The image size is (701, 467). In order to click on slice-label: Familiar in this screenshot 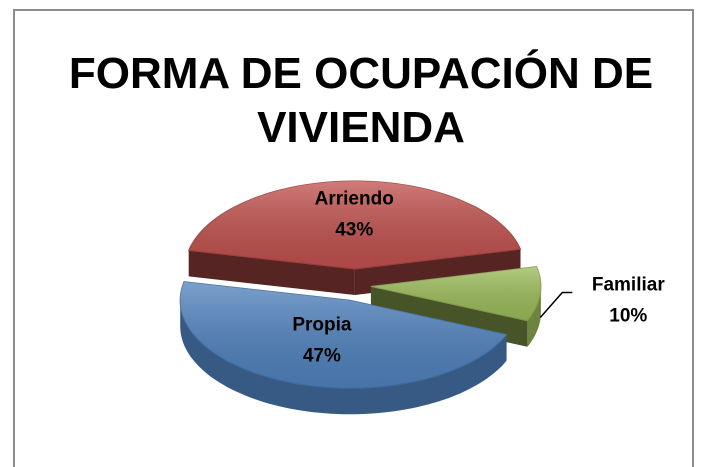, I will do `click(628, 284)`.